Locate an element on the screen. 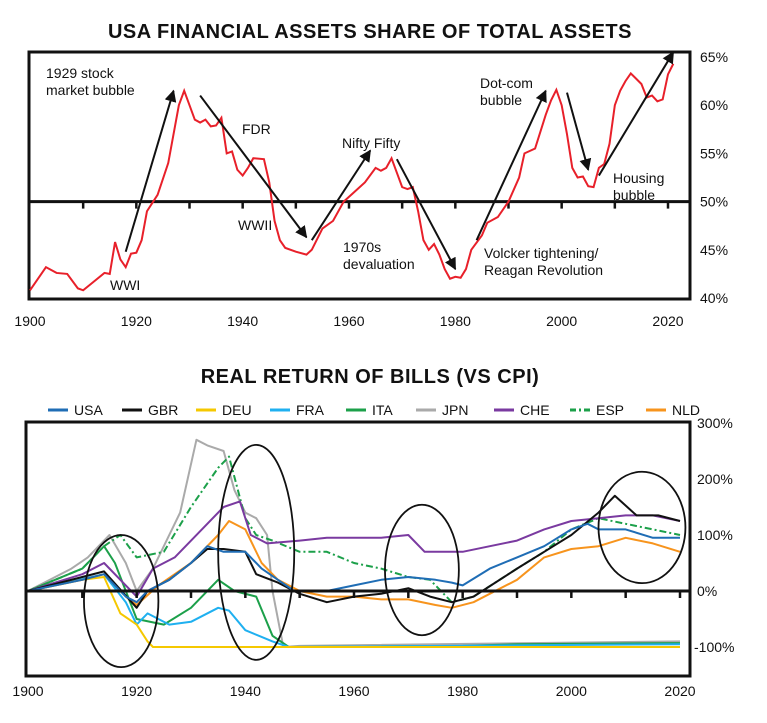 The width and height of the screenshot is (767, 723). annotation-line: Reagan Revolution is located at coordinates (543, 270).